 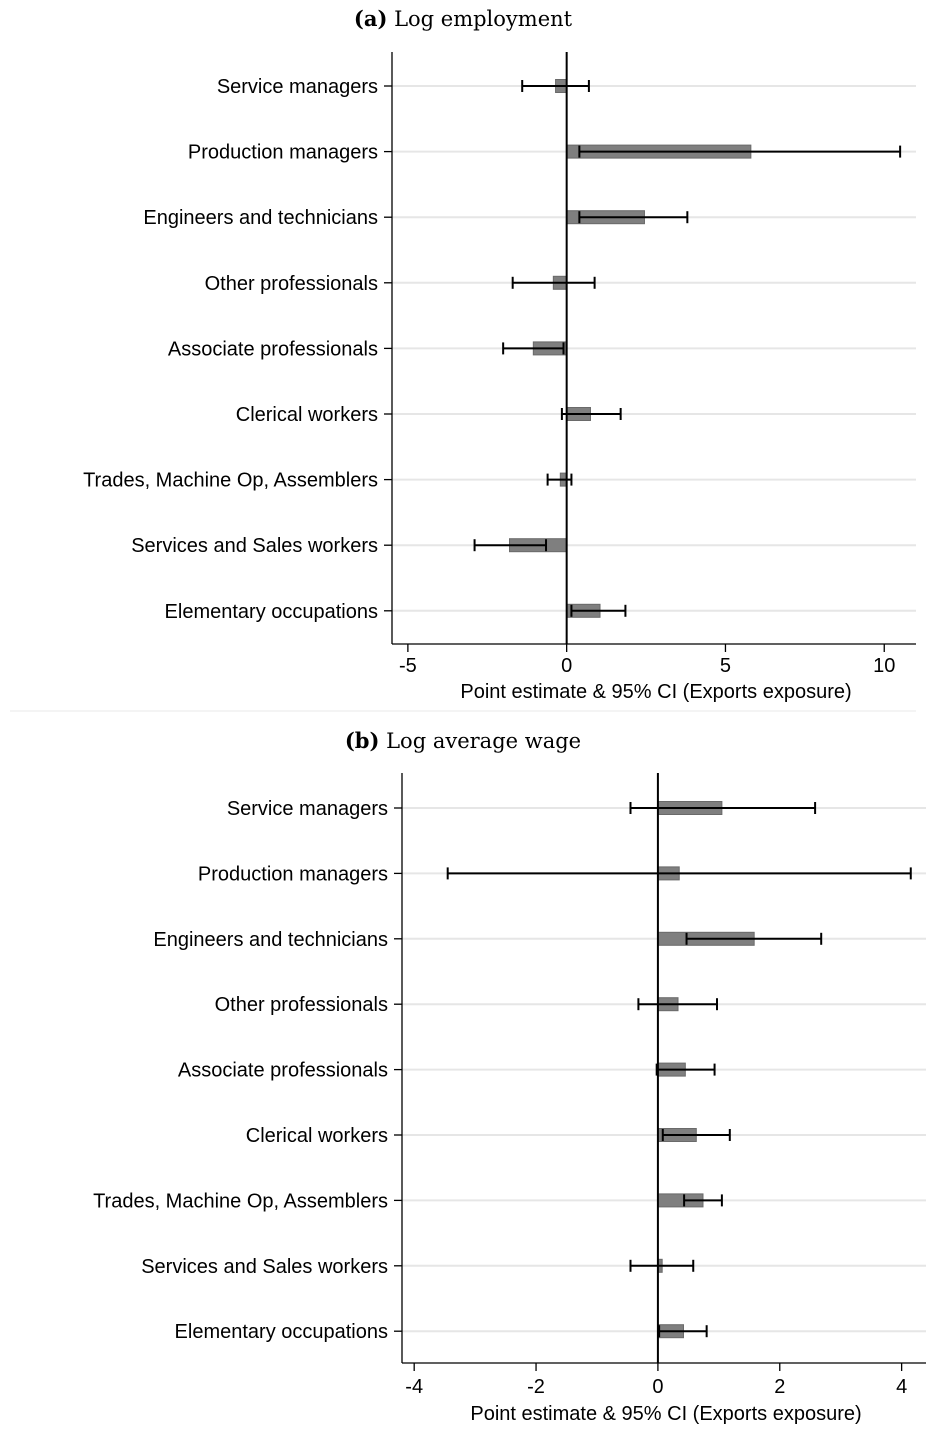 I want to click on x-tick-label: 2, so click(x=779, y=1387).